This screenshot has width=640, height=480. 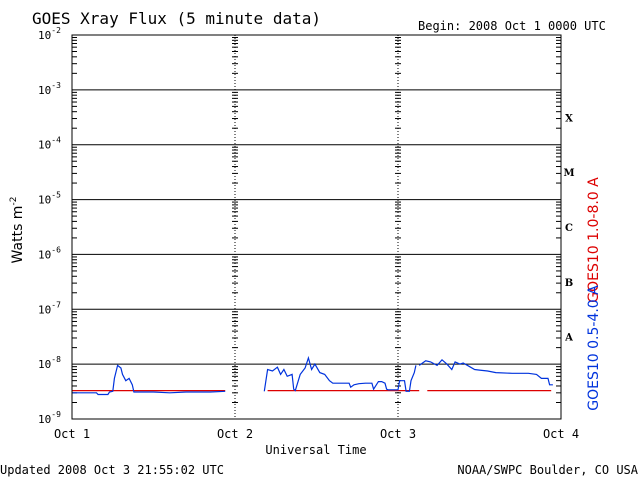 What do you see at coordinates (49, 144) in the screenshot?
I see `y-tick-label: 10⁻⁴` at bounding box center [49, 144].